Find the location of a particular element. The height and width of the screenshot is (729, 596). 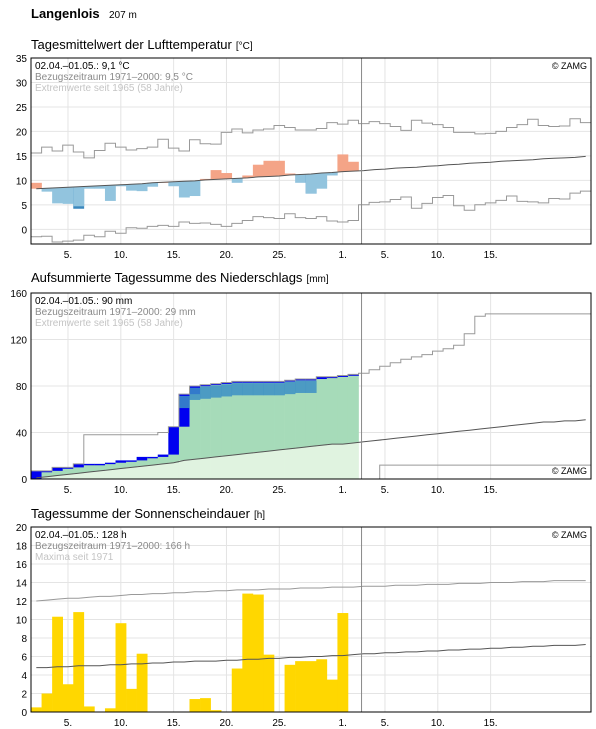

y-tick-label: 20 is located at coordinates (22, 528).